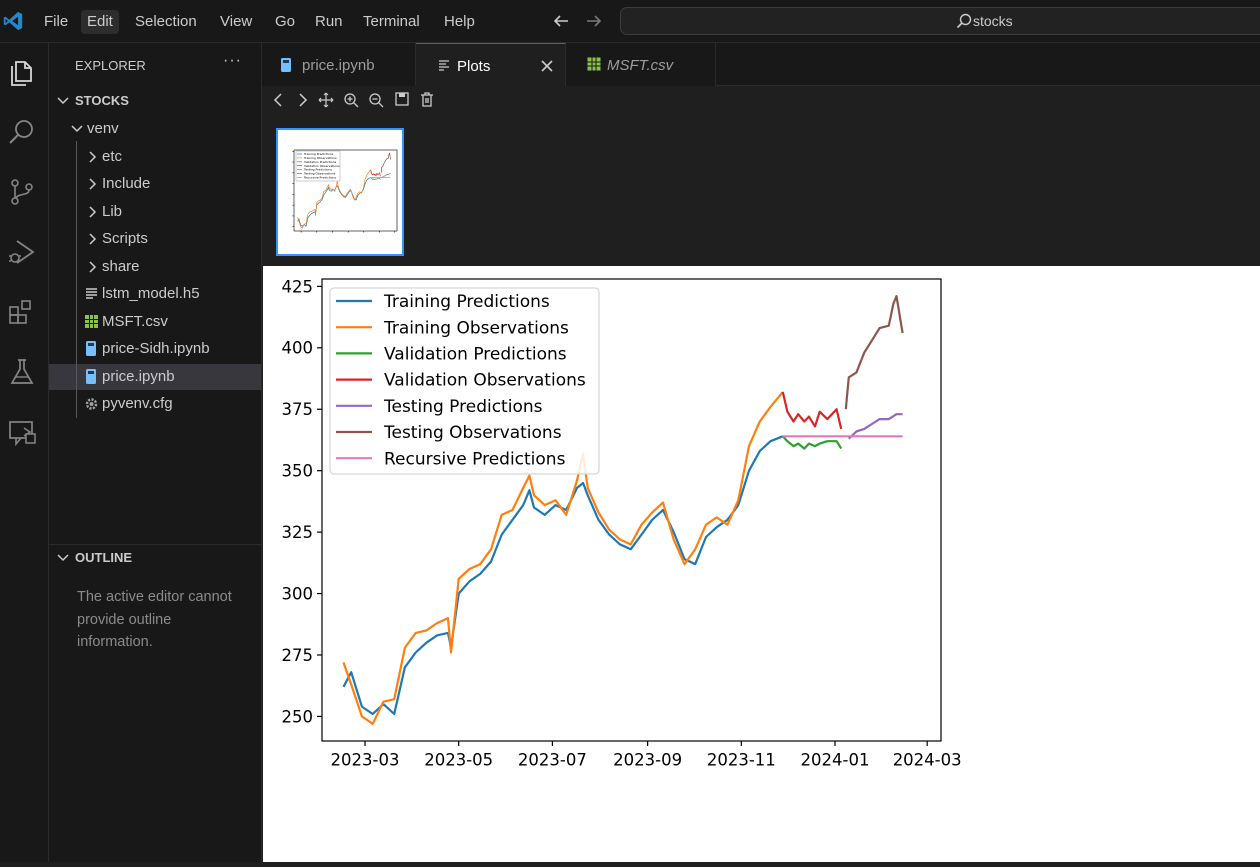  Describe the element at coordinates (940, 21) in the screenshot. I see `command-center-search: stocks` at that location.